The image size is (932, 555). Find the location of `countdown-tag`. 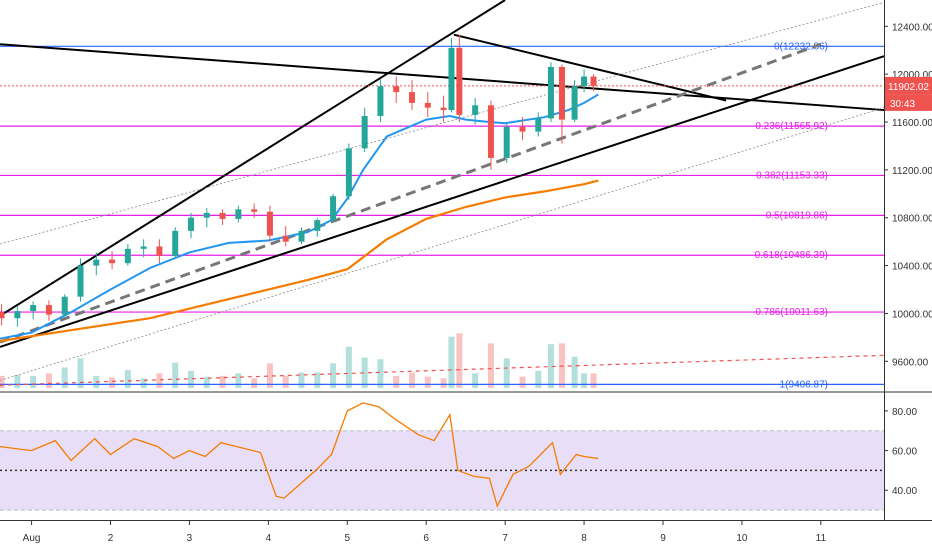

countdown-tag is located at coordinates (908, 102).